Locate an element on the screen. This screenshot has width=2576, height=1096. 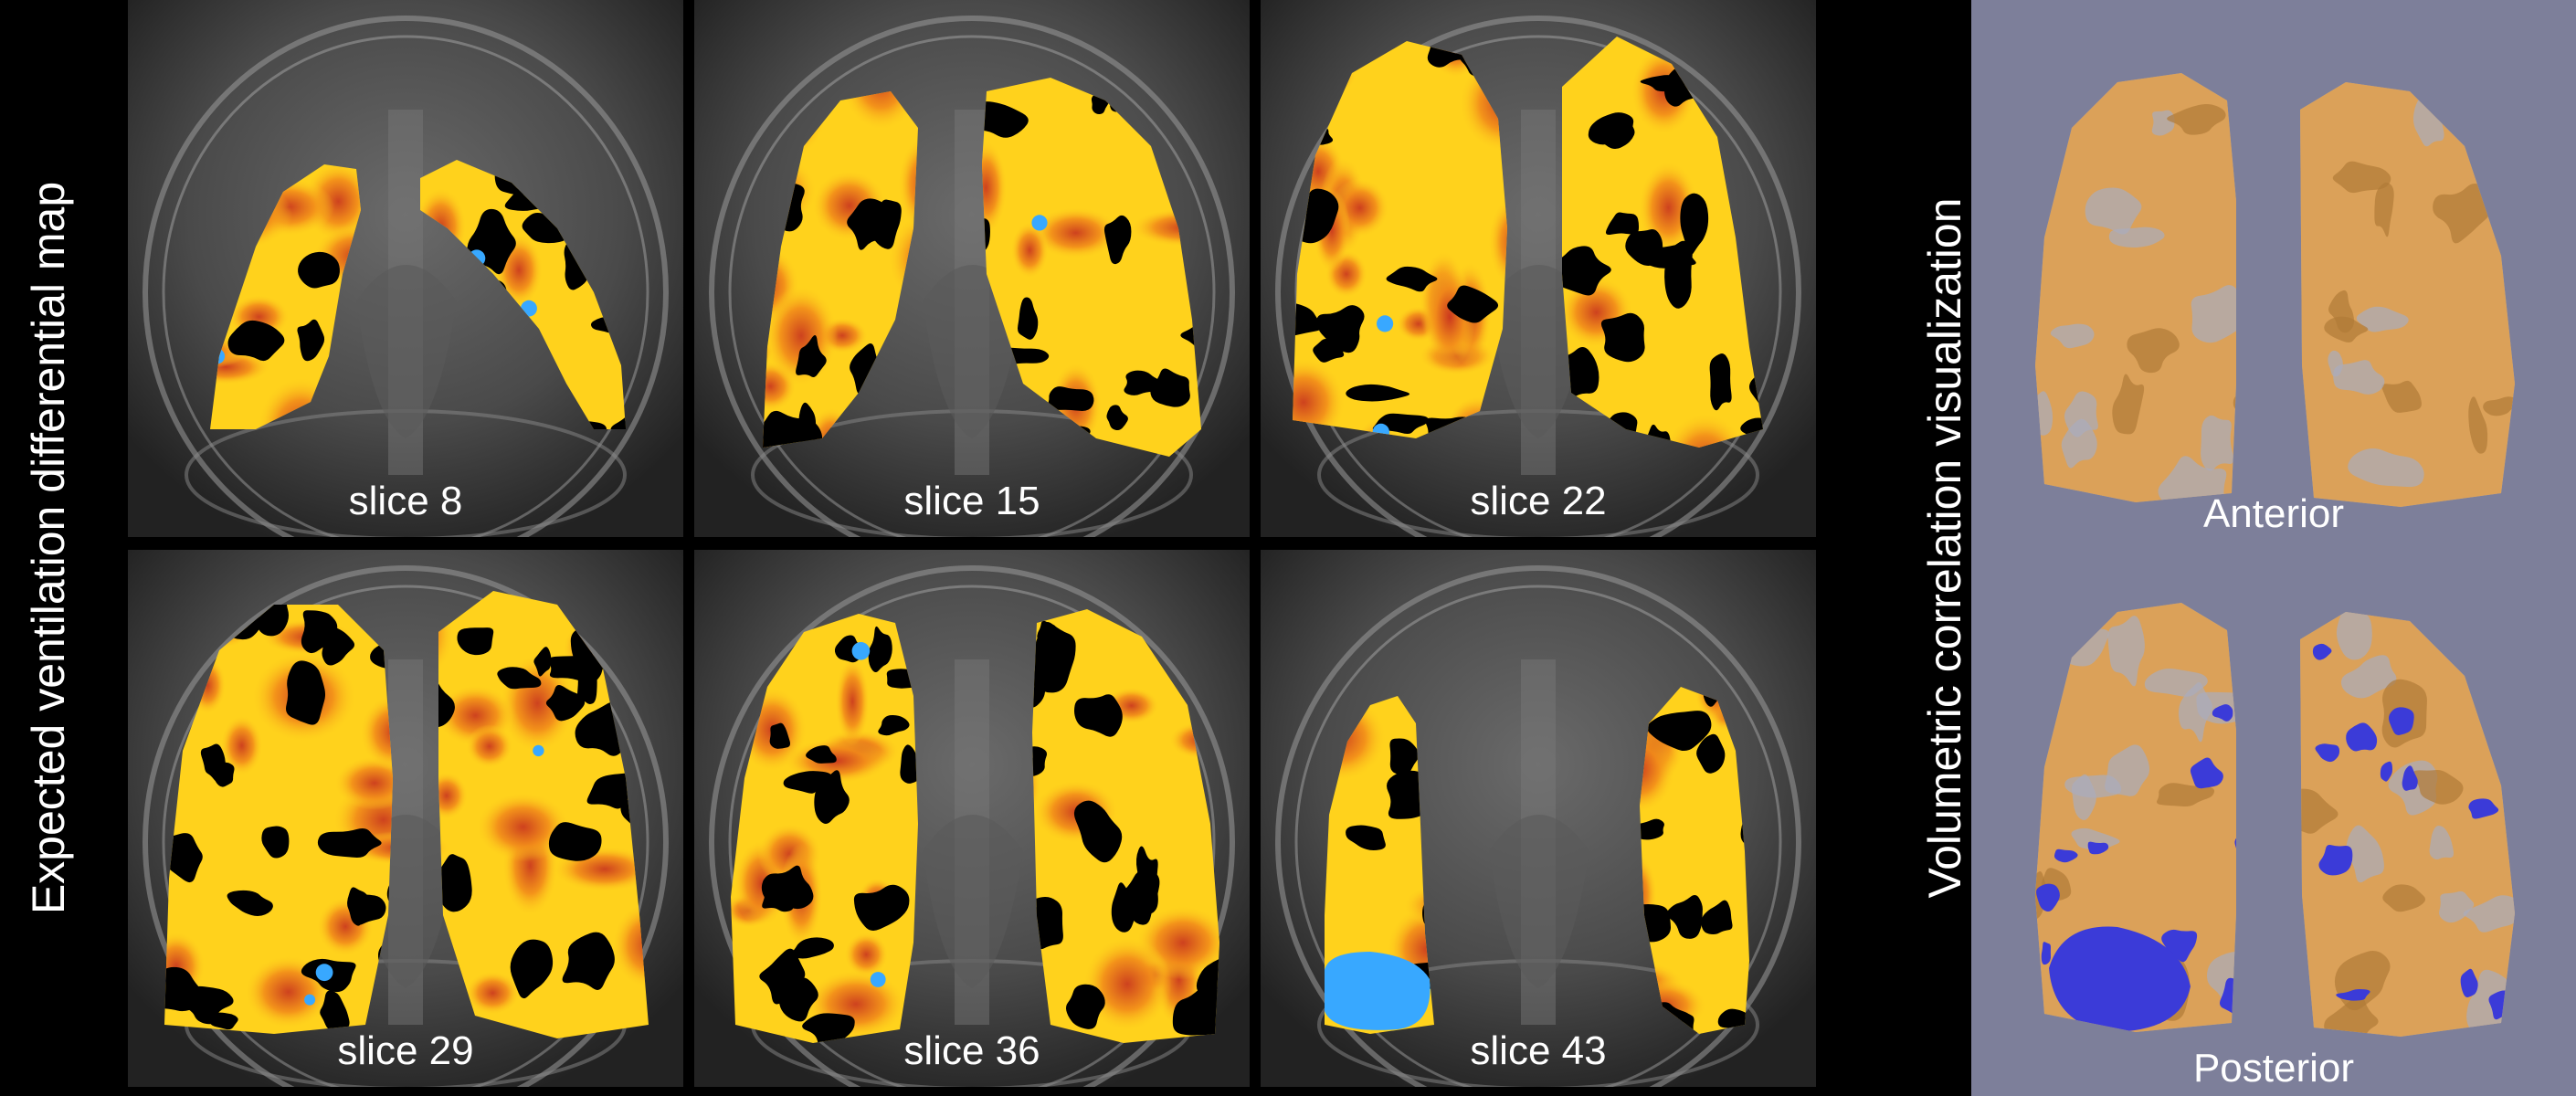
slice-panel-29: slice 29 is located at coordinates (405, 818).